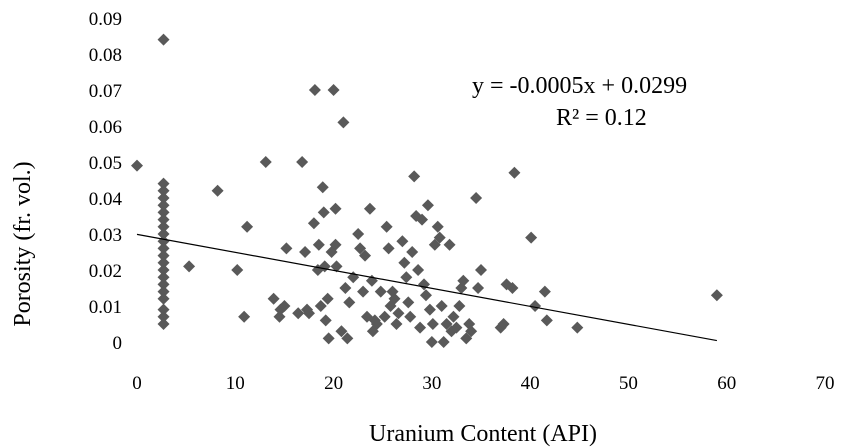  What do you see at coordinates (23, 243) in the screenshot?
I see `y-axis-title: Porosity (fr. vol.)` at bounding box center [23, 243].